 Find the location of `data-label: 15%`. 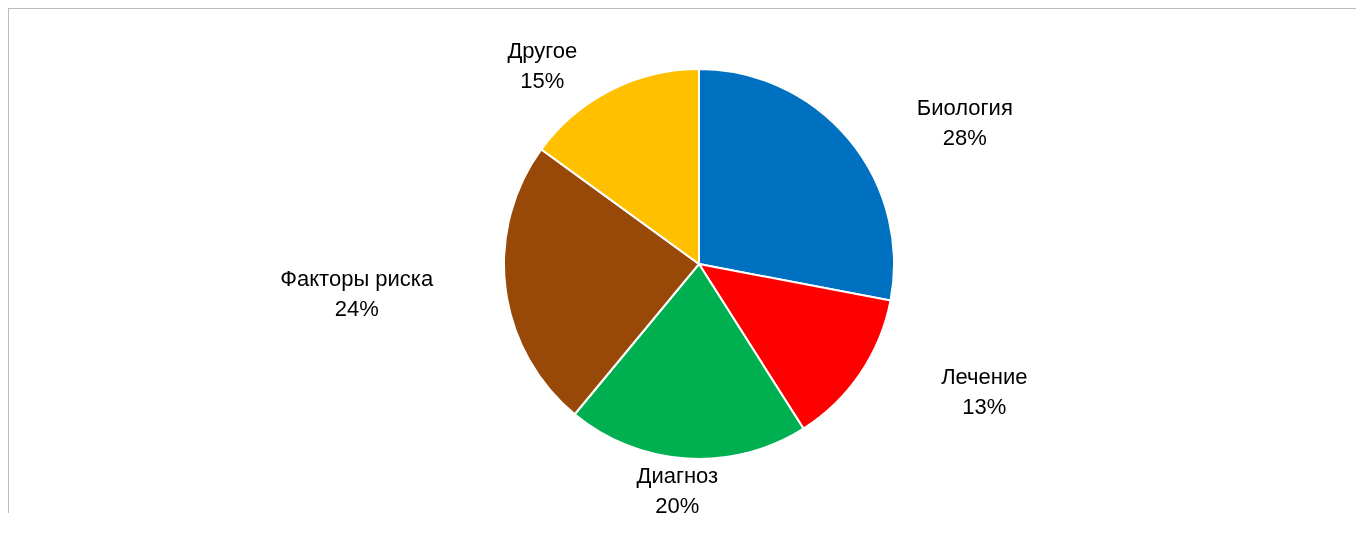

data-label: 15% is located at coordinates (542, 80).